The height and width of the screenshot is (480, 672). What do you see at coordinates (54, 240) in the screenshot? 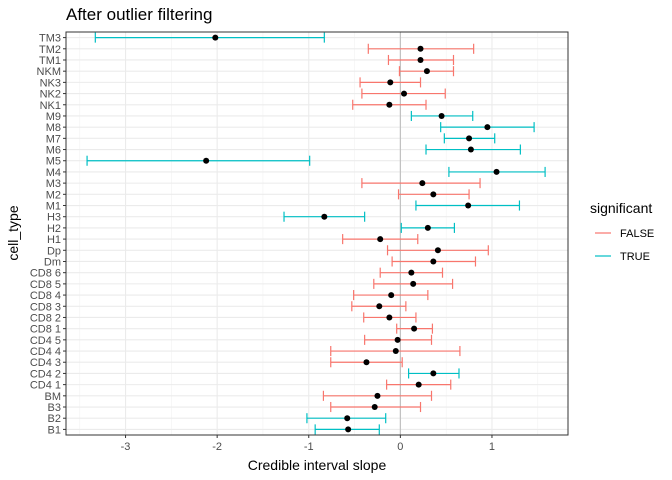
I see `y-tick-label: H1` at bounding box center [54, 240].